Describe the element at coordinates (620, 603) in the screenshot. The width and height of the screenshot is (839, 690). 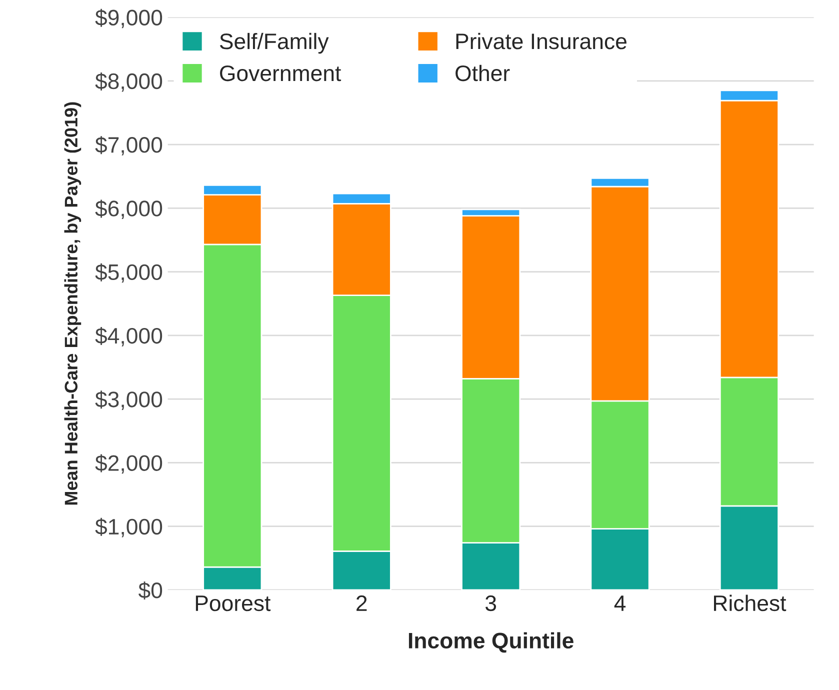
I see `x-tick-label: 4` at that location.